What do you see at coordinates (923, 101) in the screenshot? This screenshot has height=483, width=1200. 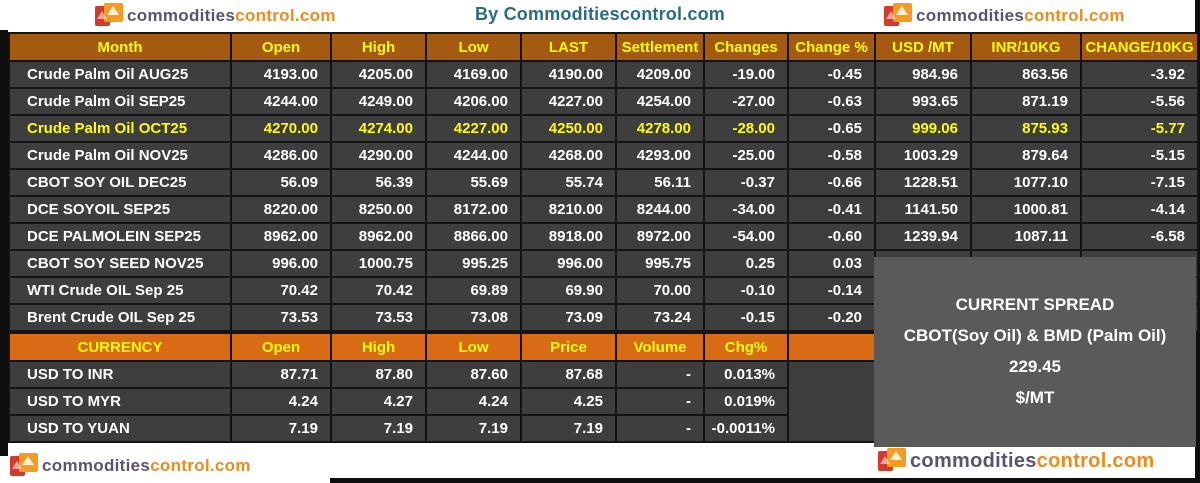 I see `cell-usd_mt: 993.65` at bounding box center [923, 101].